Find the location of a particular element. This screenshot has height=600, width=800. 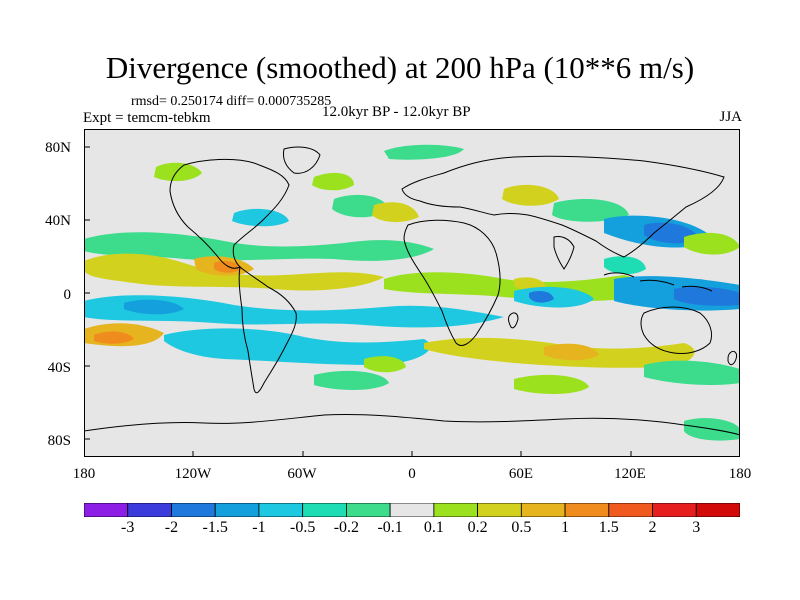

lat-label-40s: 40S is located at coordinates (59, 368).